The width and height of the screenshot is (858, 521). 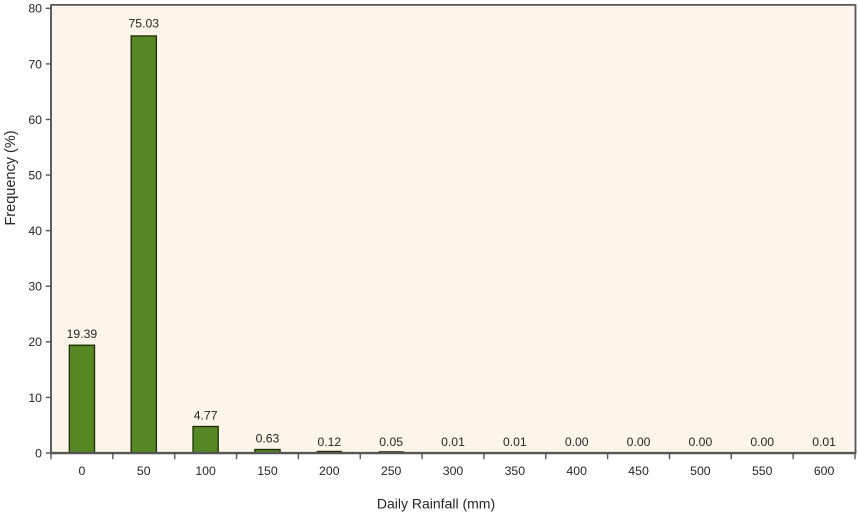 I want to click on svg-text: 4.77, so click(x=206, y=415).